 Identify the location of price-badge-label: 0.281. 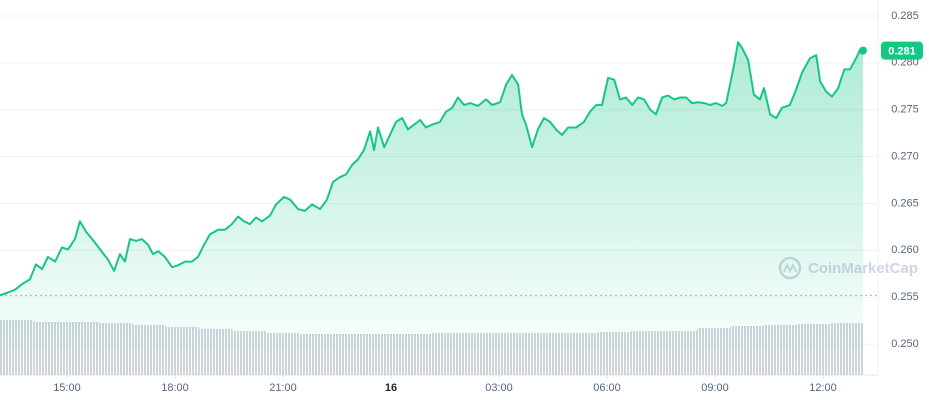
(902, 52).